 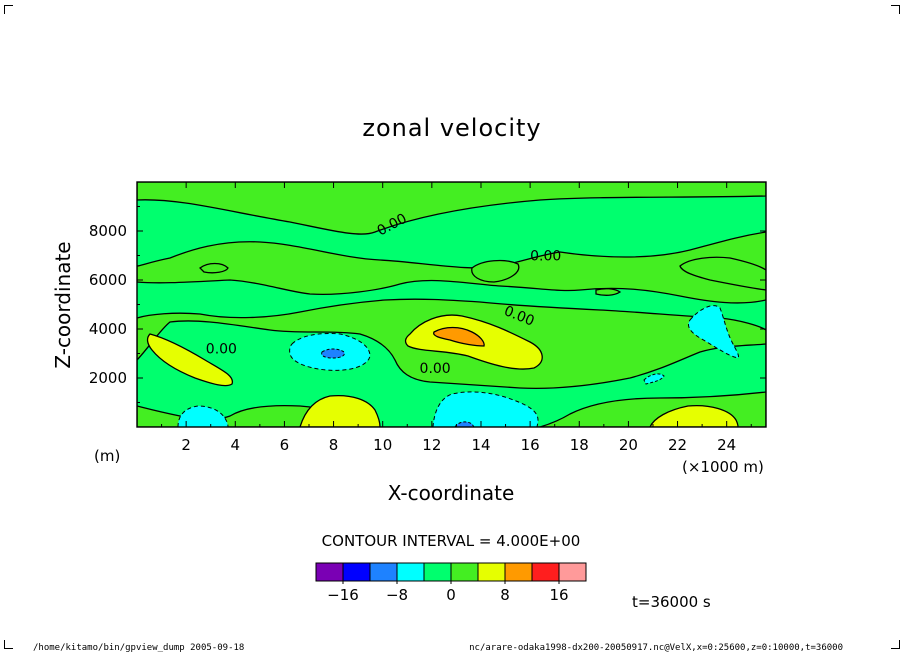 I want to click on x-tick-label: 12, so click(x=431, y=445).